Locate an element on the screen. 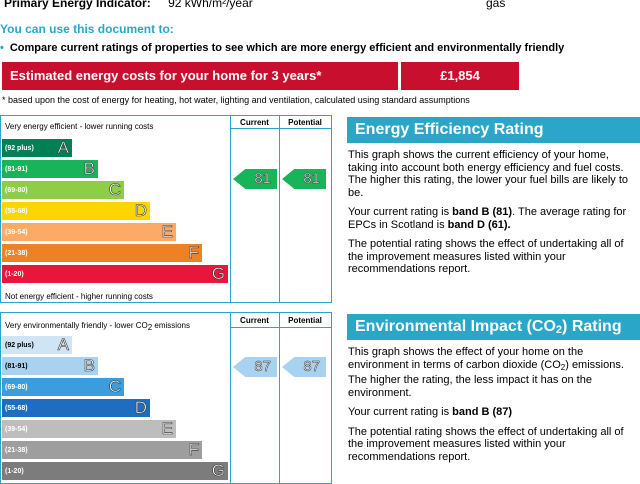 This screenshot has height=484, width=640. co2-panel-p2: Your current rating is band B (87) is located at coordinates (430, 412).